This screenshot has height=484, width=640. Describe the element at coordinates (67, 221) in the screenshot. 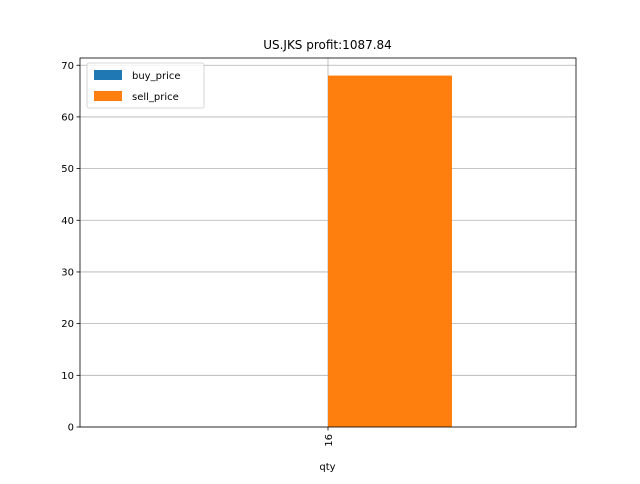

I see `y-tick-label: 40` at that location.